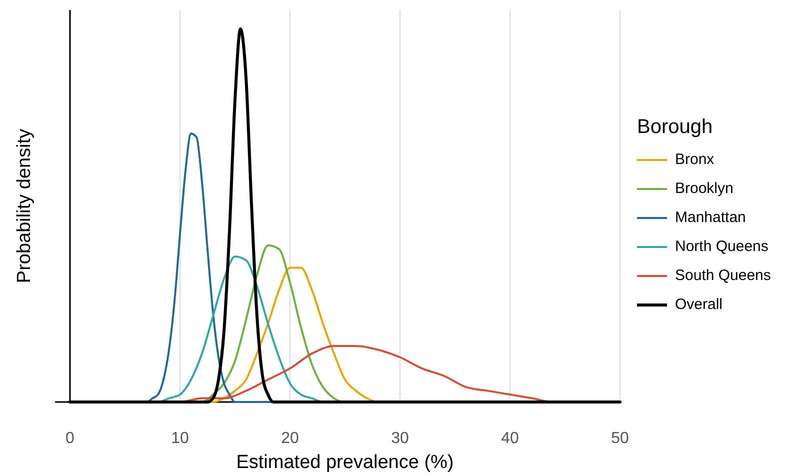  What do you see at coordinates (70, 438) in the screenshot?
I see `x-tick-label: 0` at bounding box center [70, 438].